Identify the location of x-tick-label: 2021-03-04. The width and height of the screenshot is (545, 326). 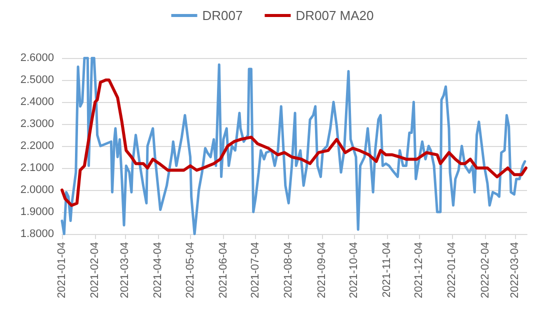
(125, 270).